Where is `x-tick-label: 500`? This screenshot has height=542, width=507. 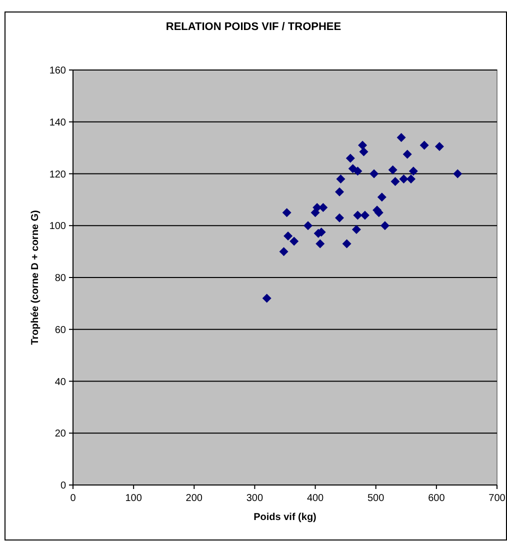 x-tick-label: 500 is located at coordinates (376, 498).